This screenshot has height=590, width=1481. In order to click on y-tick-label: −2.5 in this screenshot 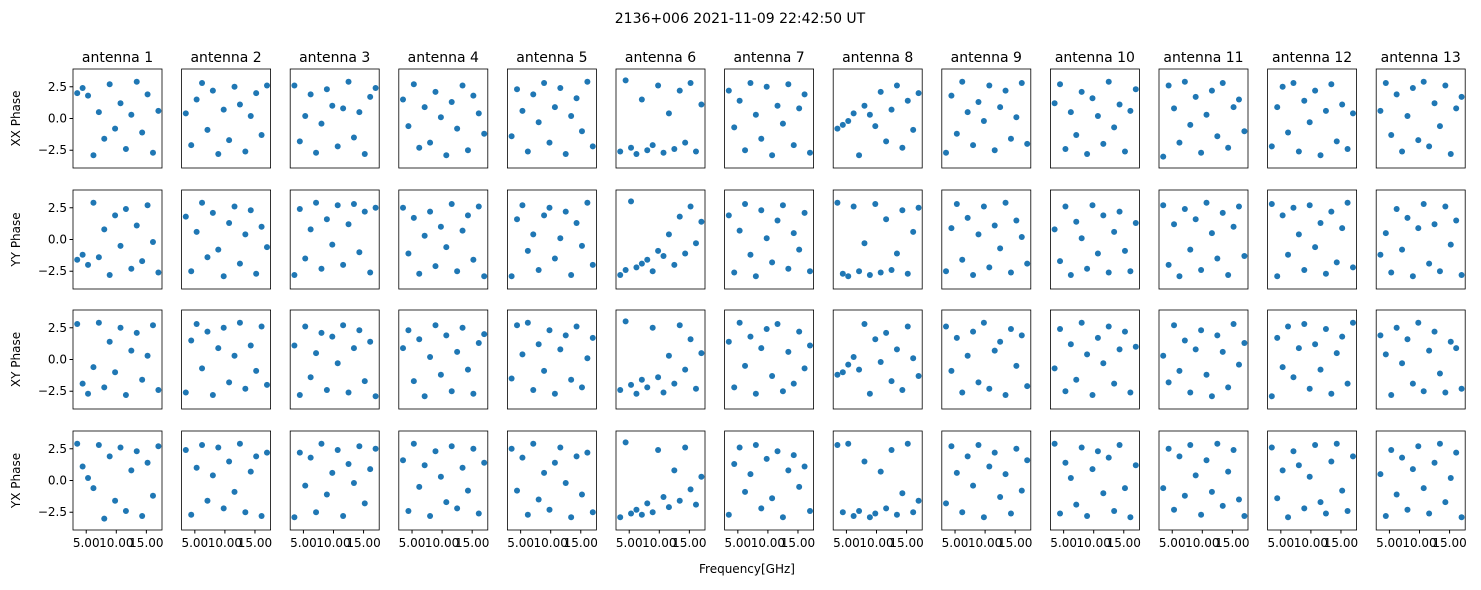, I will do `click(52, 391)`.